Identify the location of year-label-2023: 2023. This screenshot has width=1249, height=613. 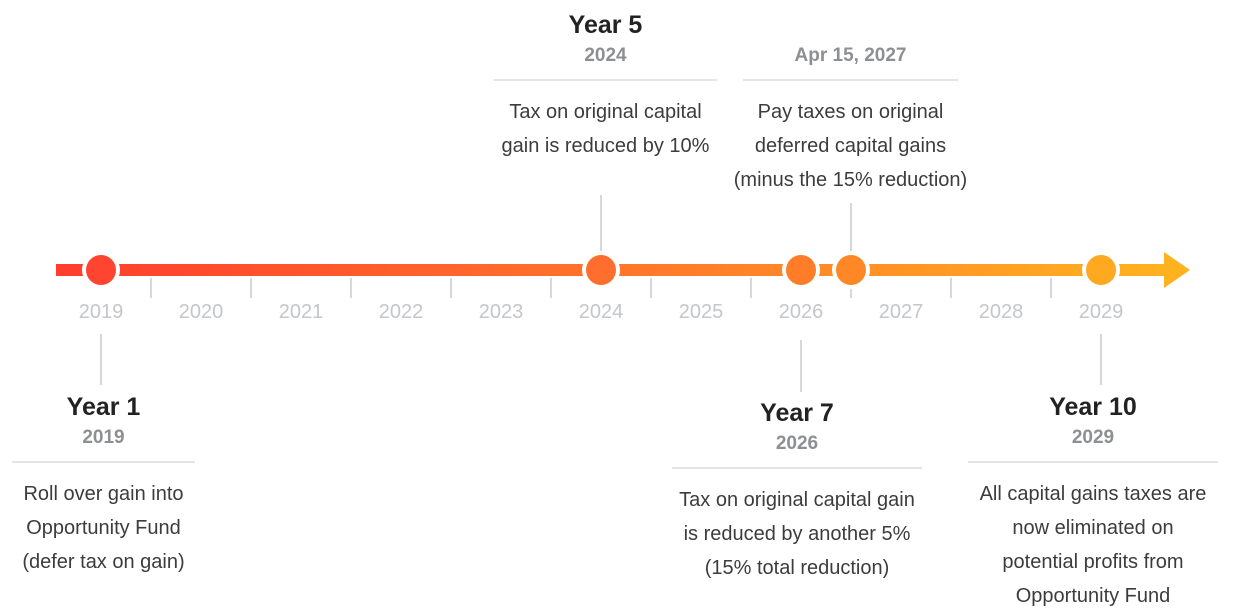
(501, 312).